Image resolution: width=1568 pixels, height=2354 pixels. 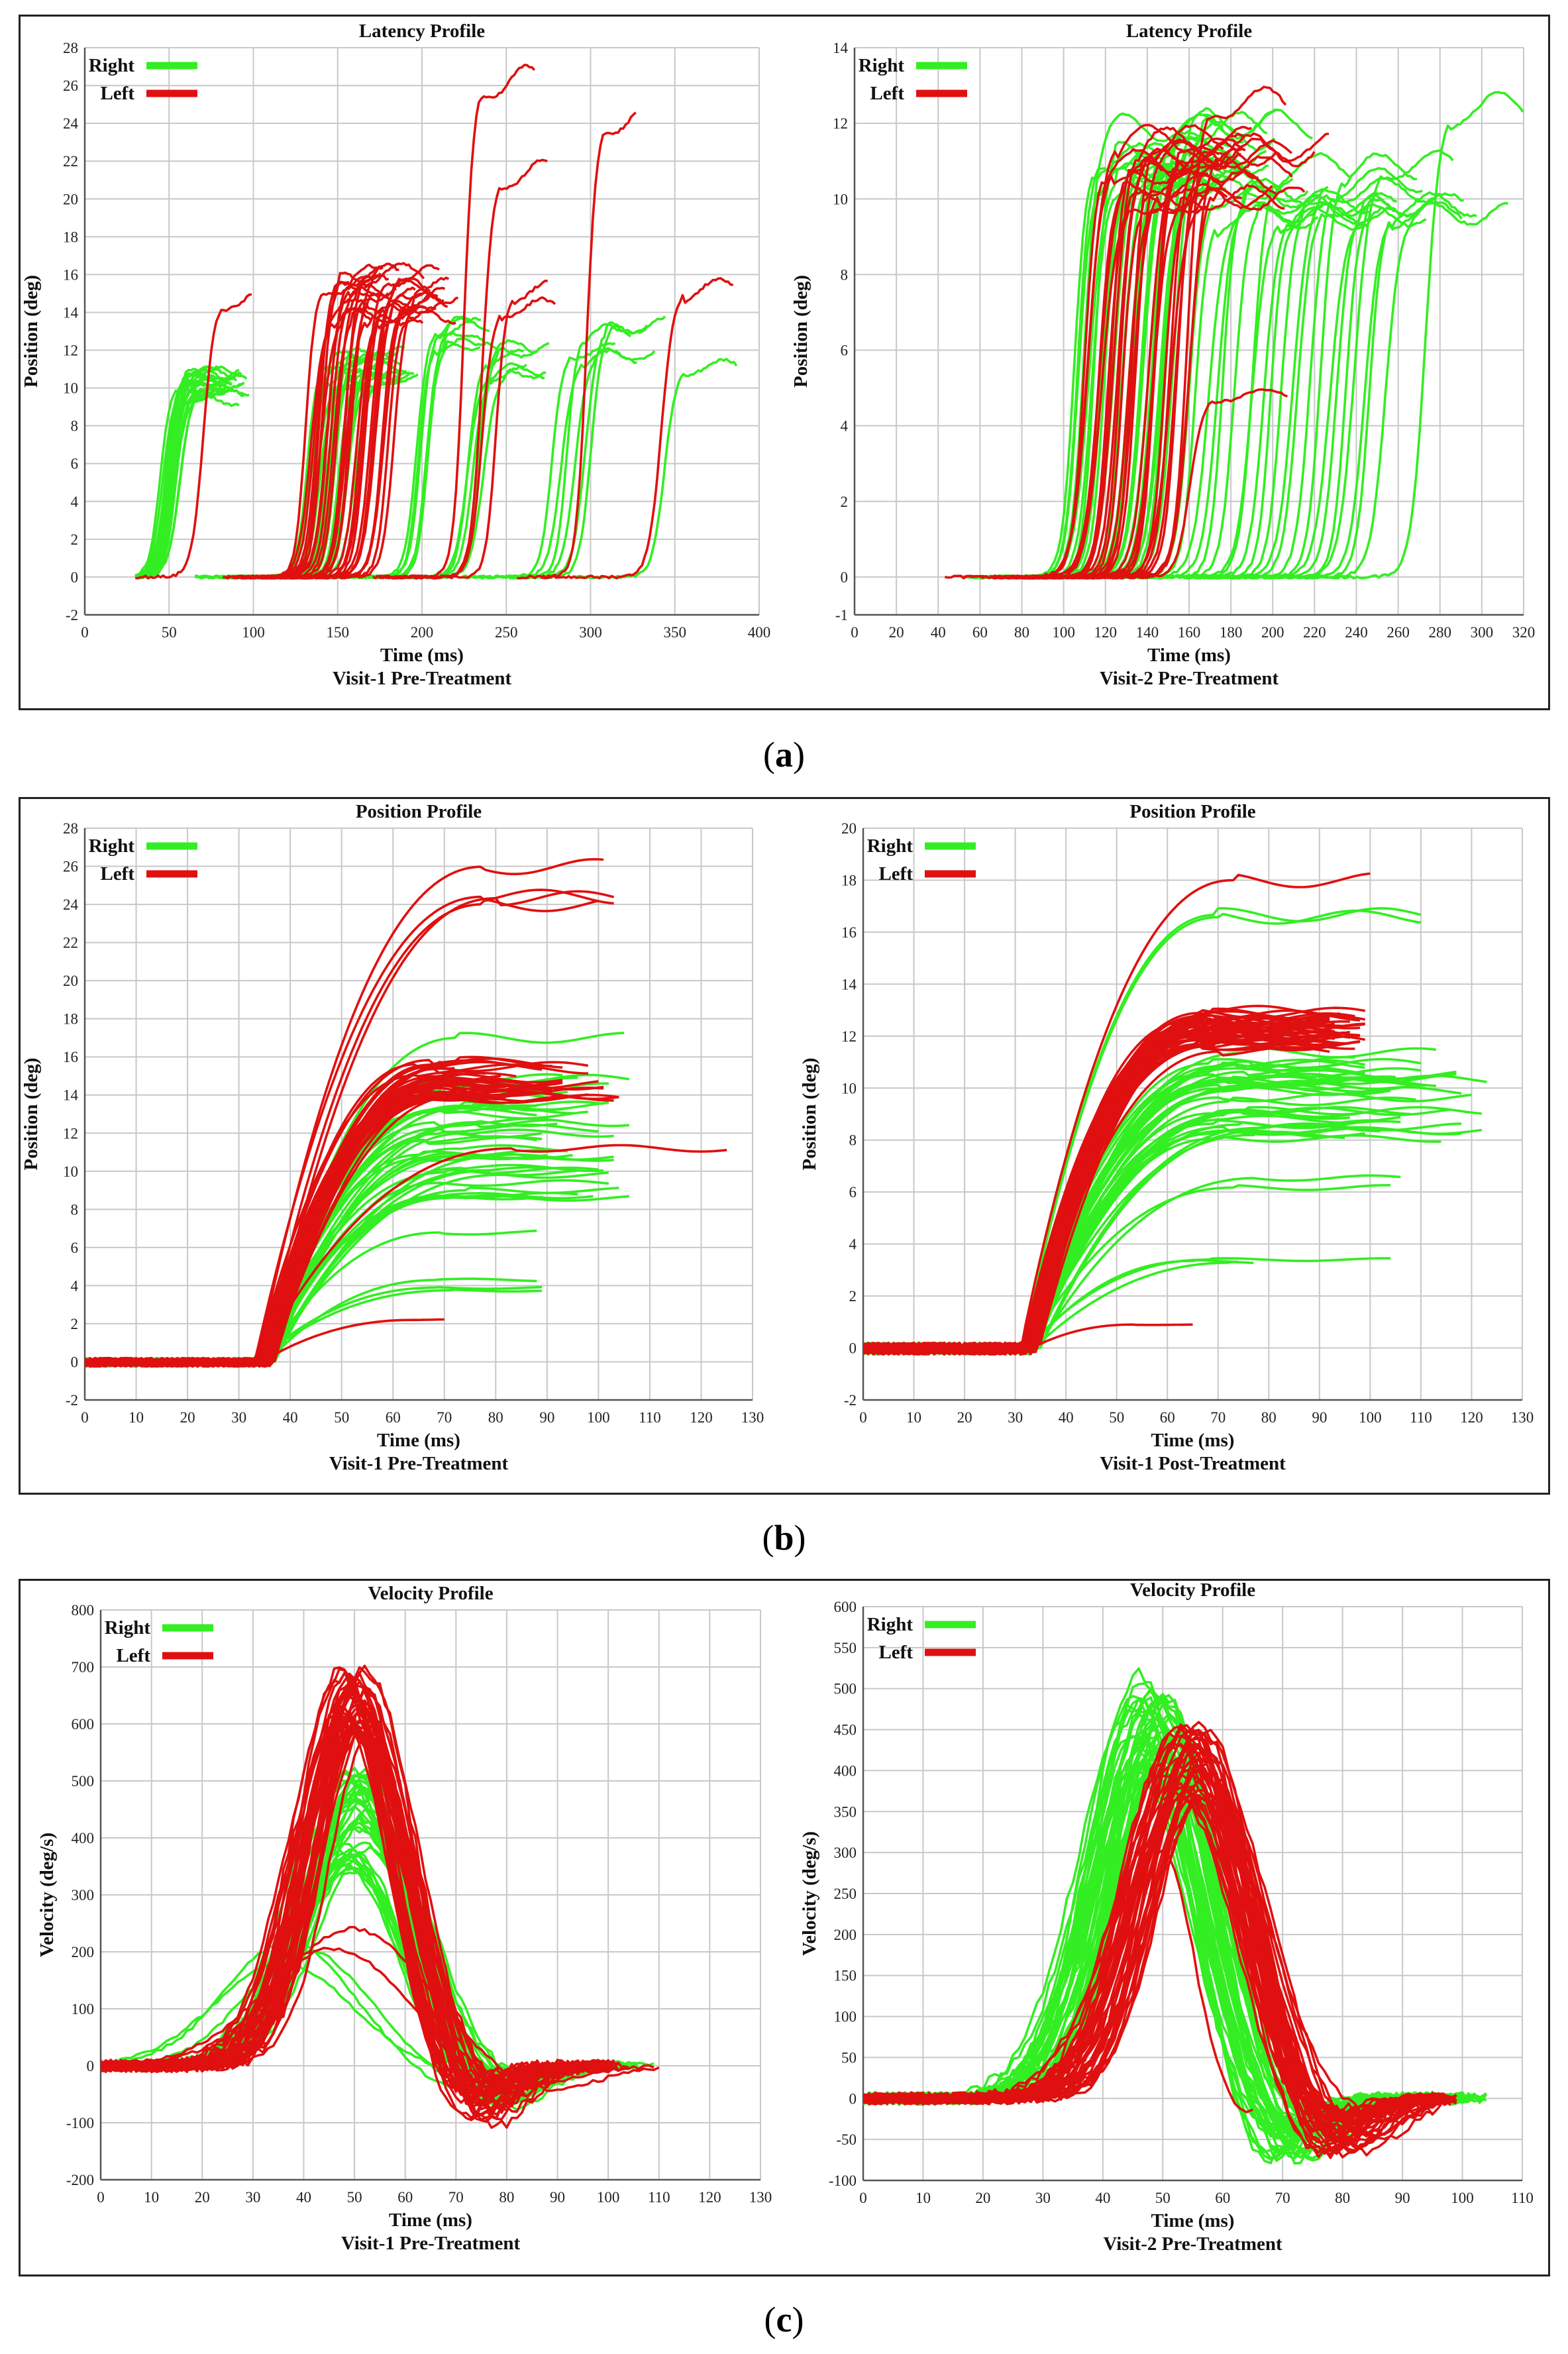 What do you see at coordinates (546, 1417) in the screenshot?
I see `x-tick-label: 90` at bounding box center [546, 1417].